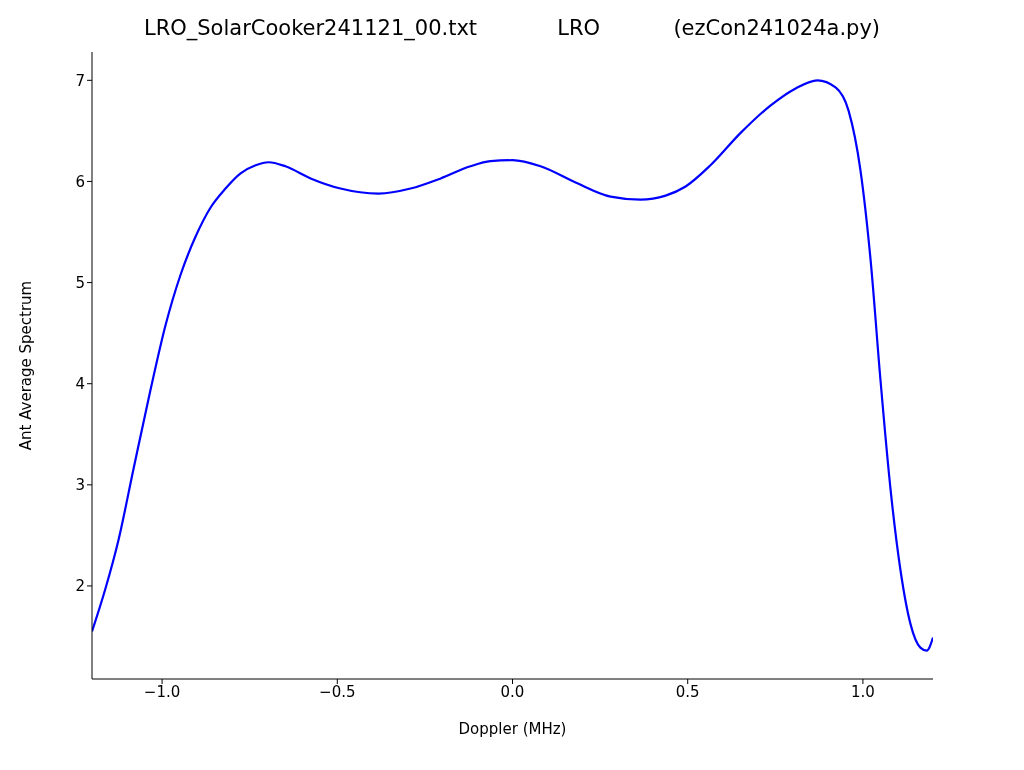  I want to click on y-axis-title: Ant Average Spectrum, so click(26, 365).